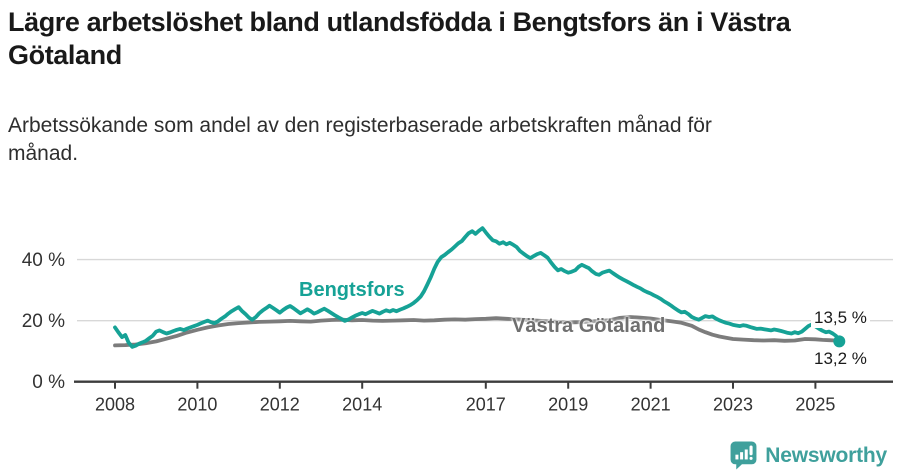 The width and height of the screenshot is (900, 474). What do you see at coordinates (840, 359) in the screenshot?
I see `end-value-label-bengtsfors: 13,2 %` at bounding box center [840, 359].